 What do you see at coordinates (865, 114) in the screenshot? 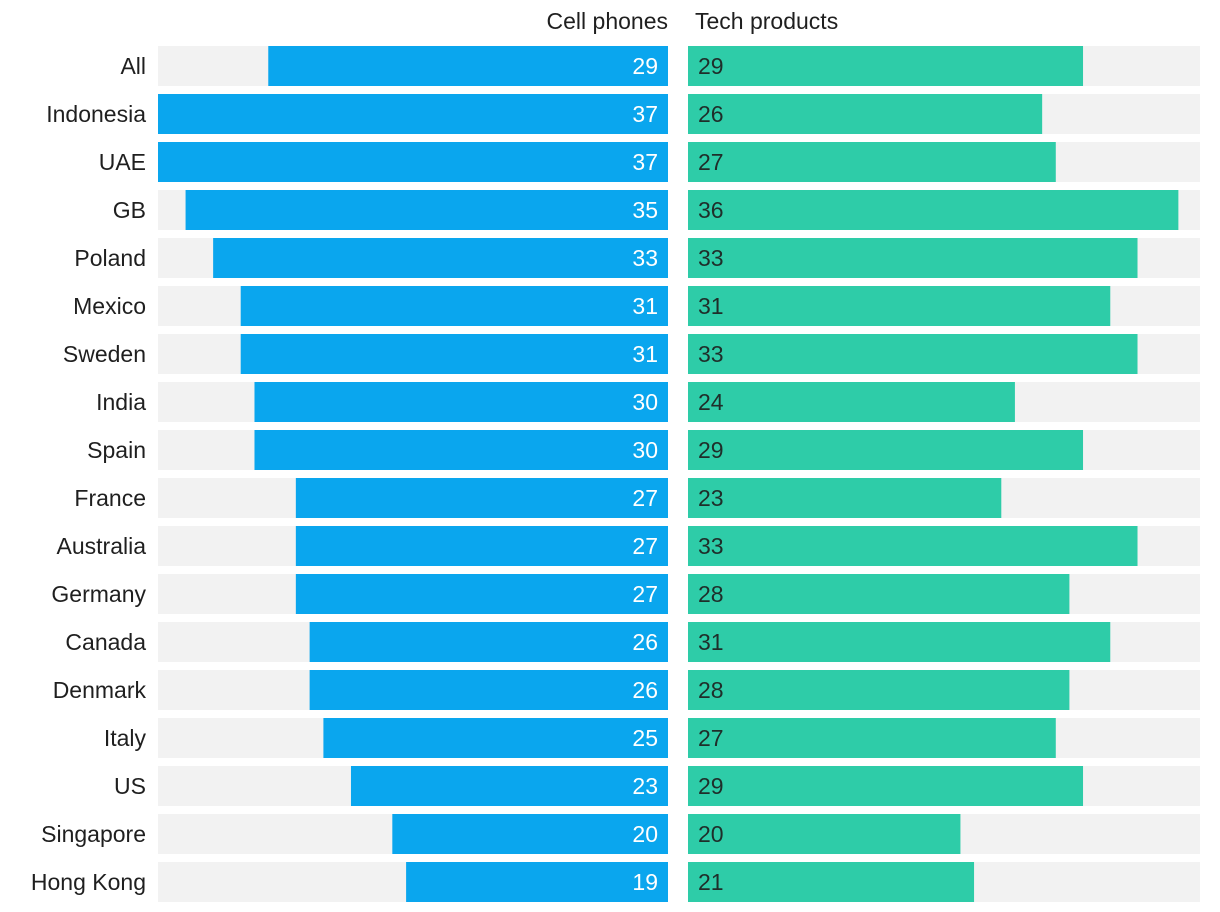
I see `bar-tech-products-indonesia` at bounding box center [865, 114].